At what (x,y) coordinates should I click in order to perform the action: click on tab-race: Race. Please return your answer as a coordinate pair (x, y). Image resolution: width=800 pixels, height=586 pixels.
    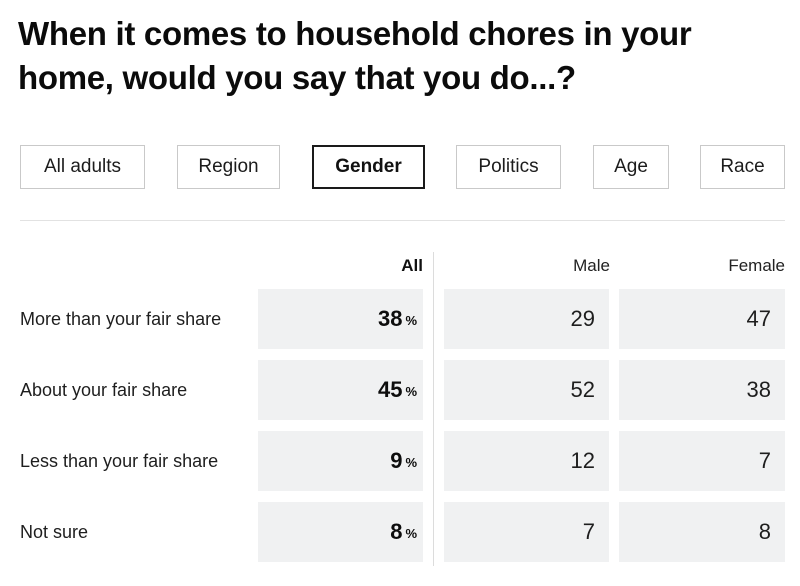
    Looking at the image, I should click on (742, 167).